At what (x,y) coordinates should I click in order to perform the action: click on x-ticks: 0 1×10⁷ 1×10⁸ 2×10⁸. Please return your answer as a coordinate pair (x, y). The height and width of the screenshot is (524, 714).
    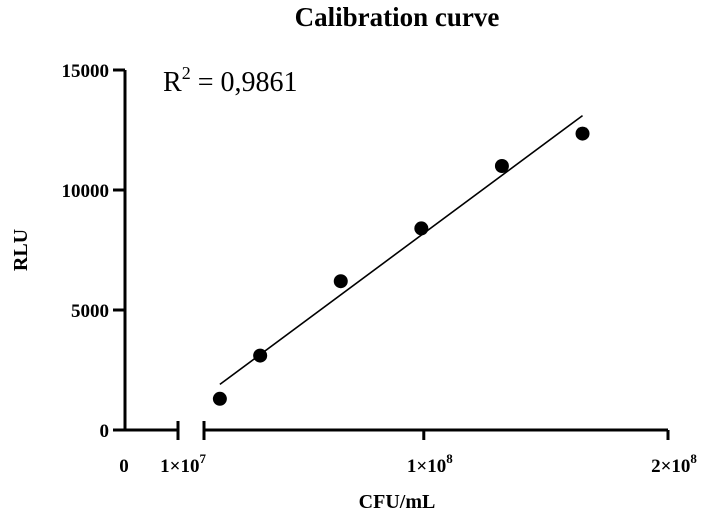
    Looking at the image, I should click on (408, 453).